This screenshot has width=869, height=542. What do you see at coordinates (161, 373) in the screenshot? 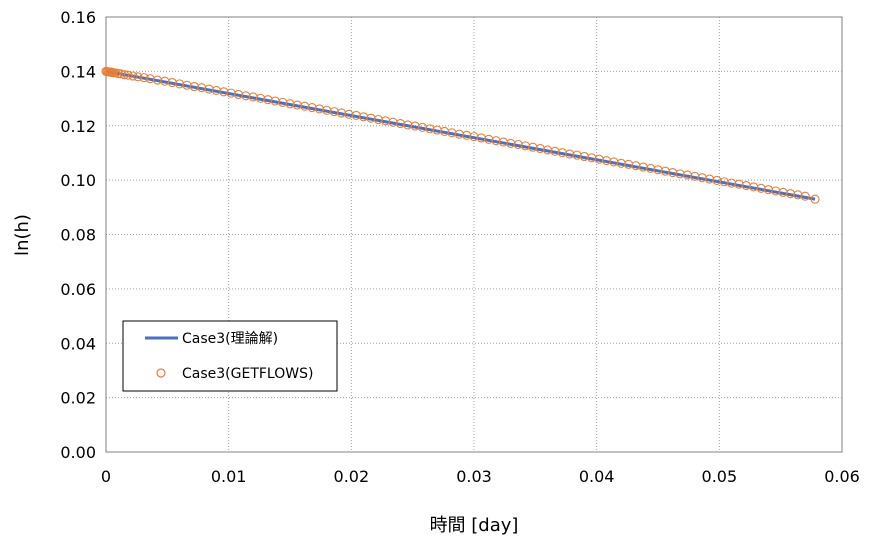
I see `legend-marker-swatch` at bounding box center [161, 373].